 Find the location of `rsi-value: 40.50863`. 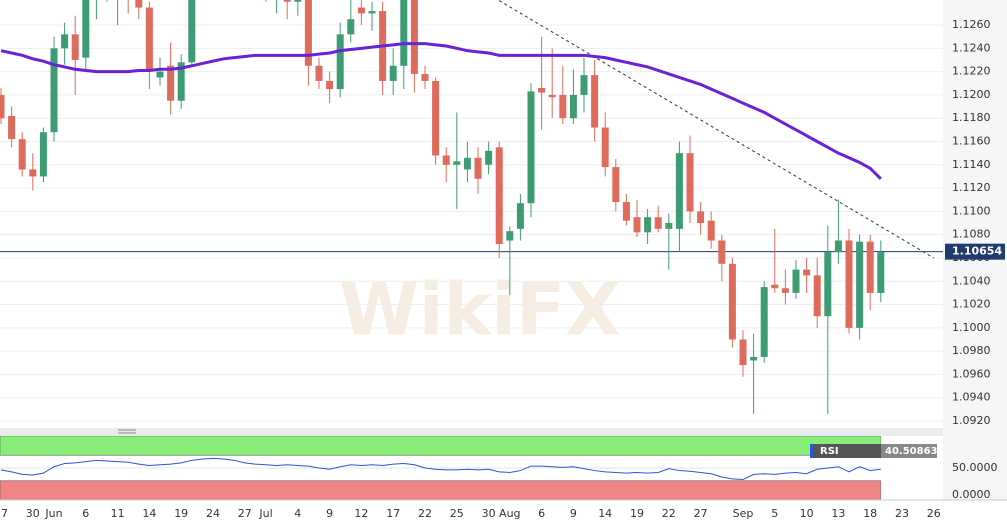

rsi-value: 40.50863 is located at coordinates (911, 451).